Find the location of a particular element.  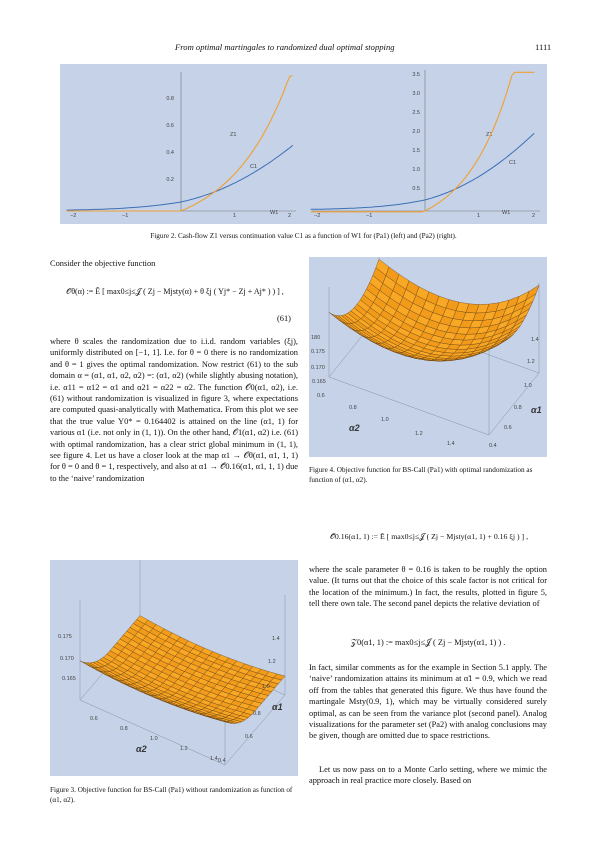

ytick: 3.5 is located at coordinates (416, 75).